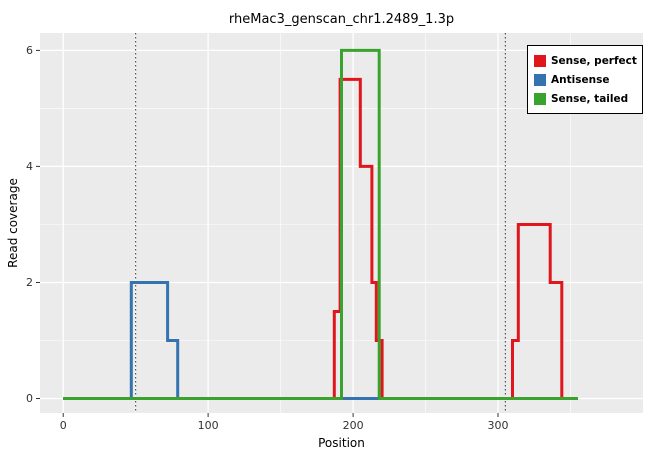  What do you see at coordinates (580, 79) in the screenshot?
I see `legend-label: Antisense` at bounding box center [580, 79].